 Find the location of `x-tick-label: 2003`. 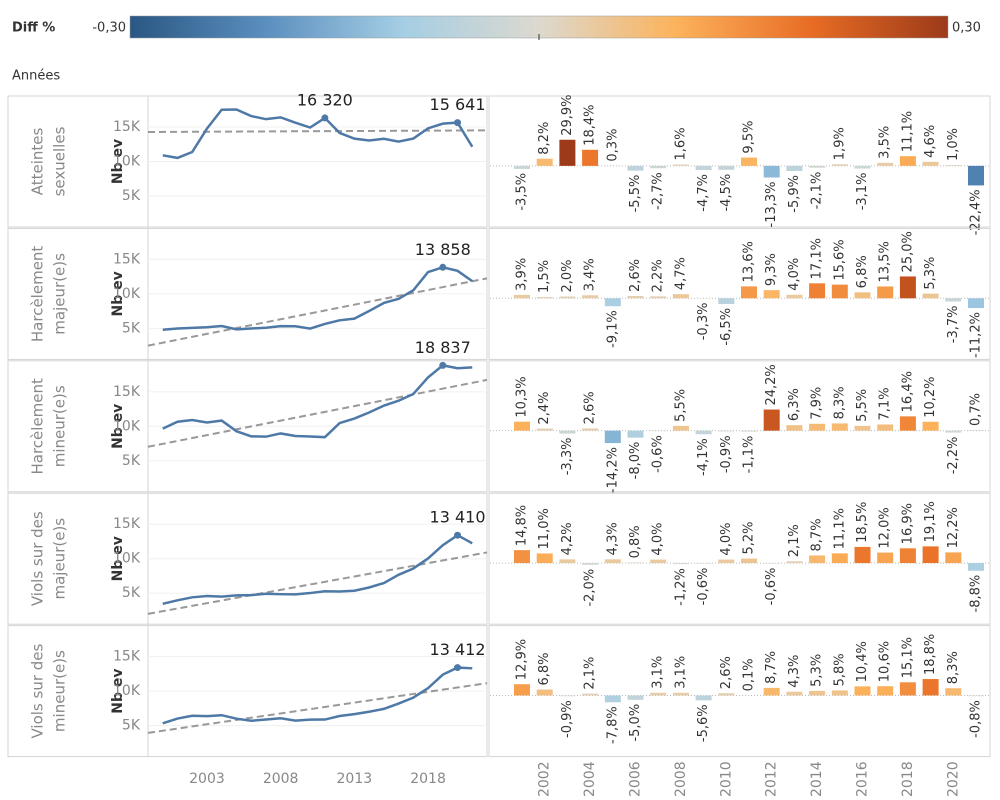

x-tick-label: 2003 is located at coordinates (207, 779).